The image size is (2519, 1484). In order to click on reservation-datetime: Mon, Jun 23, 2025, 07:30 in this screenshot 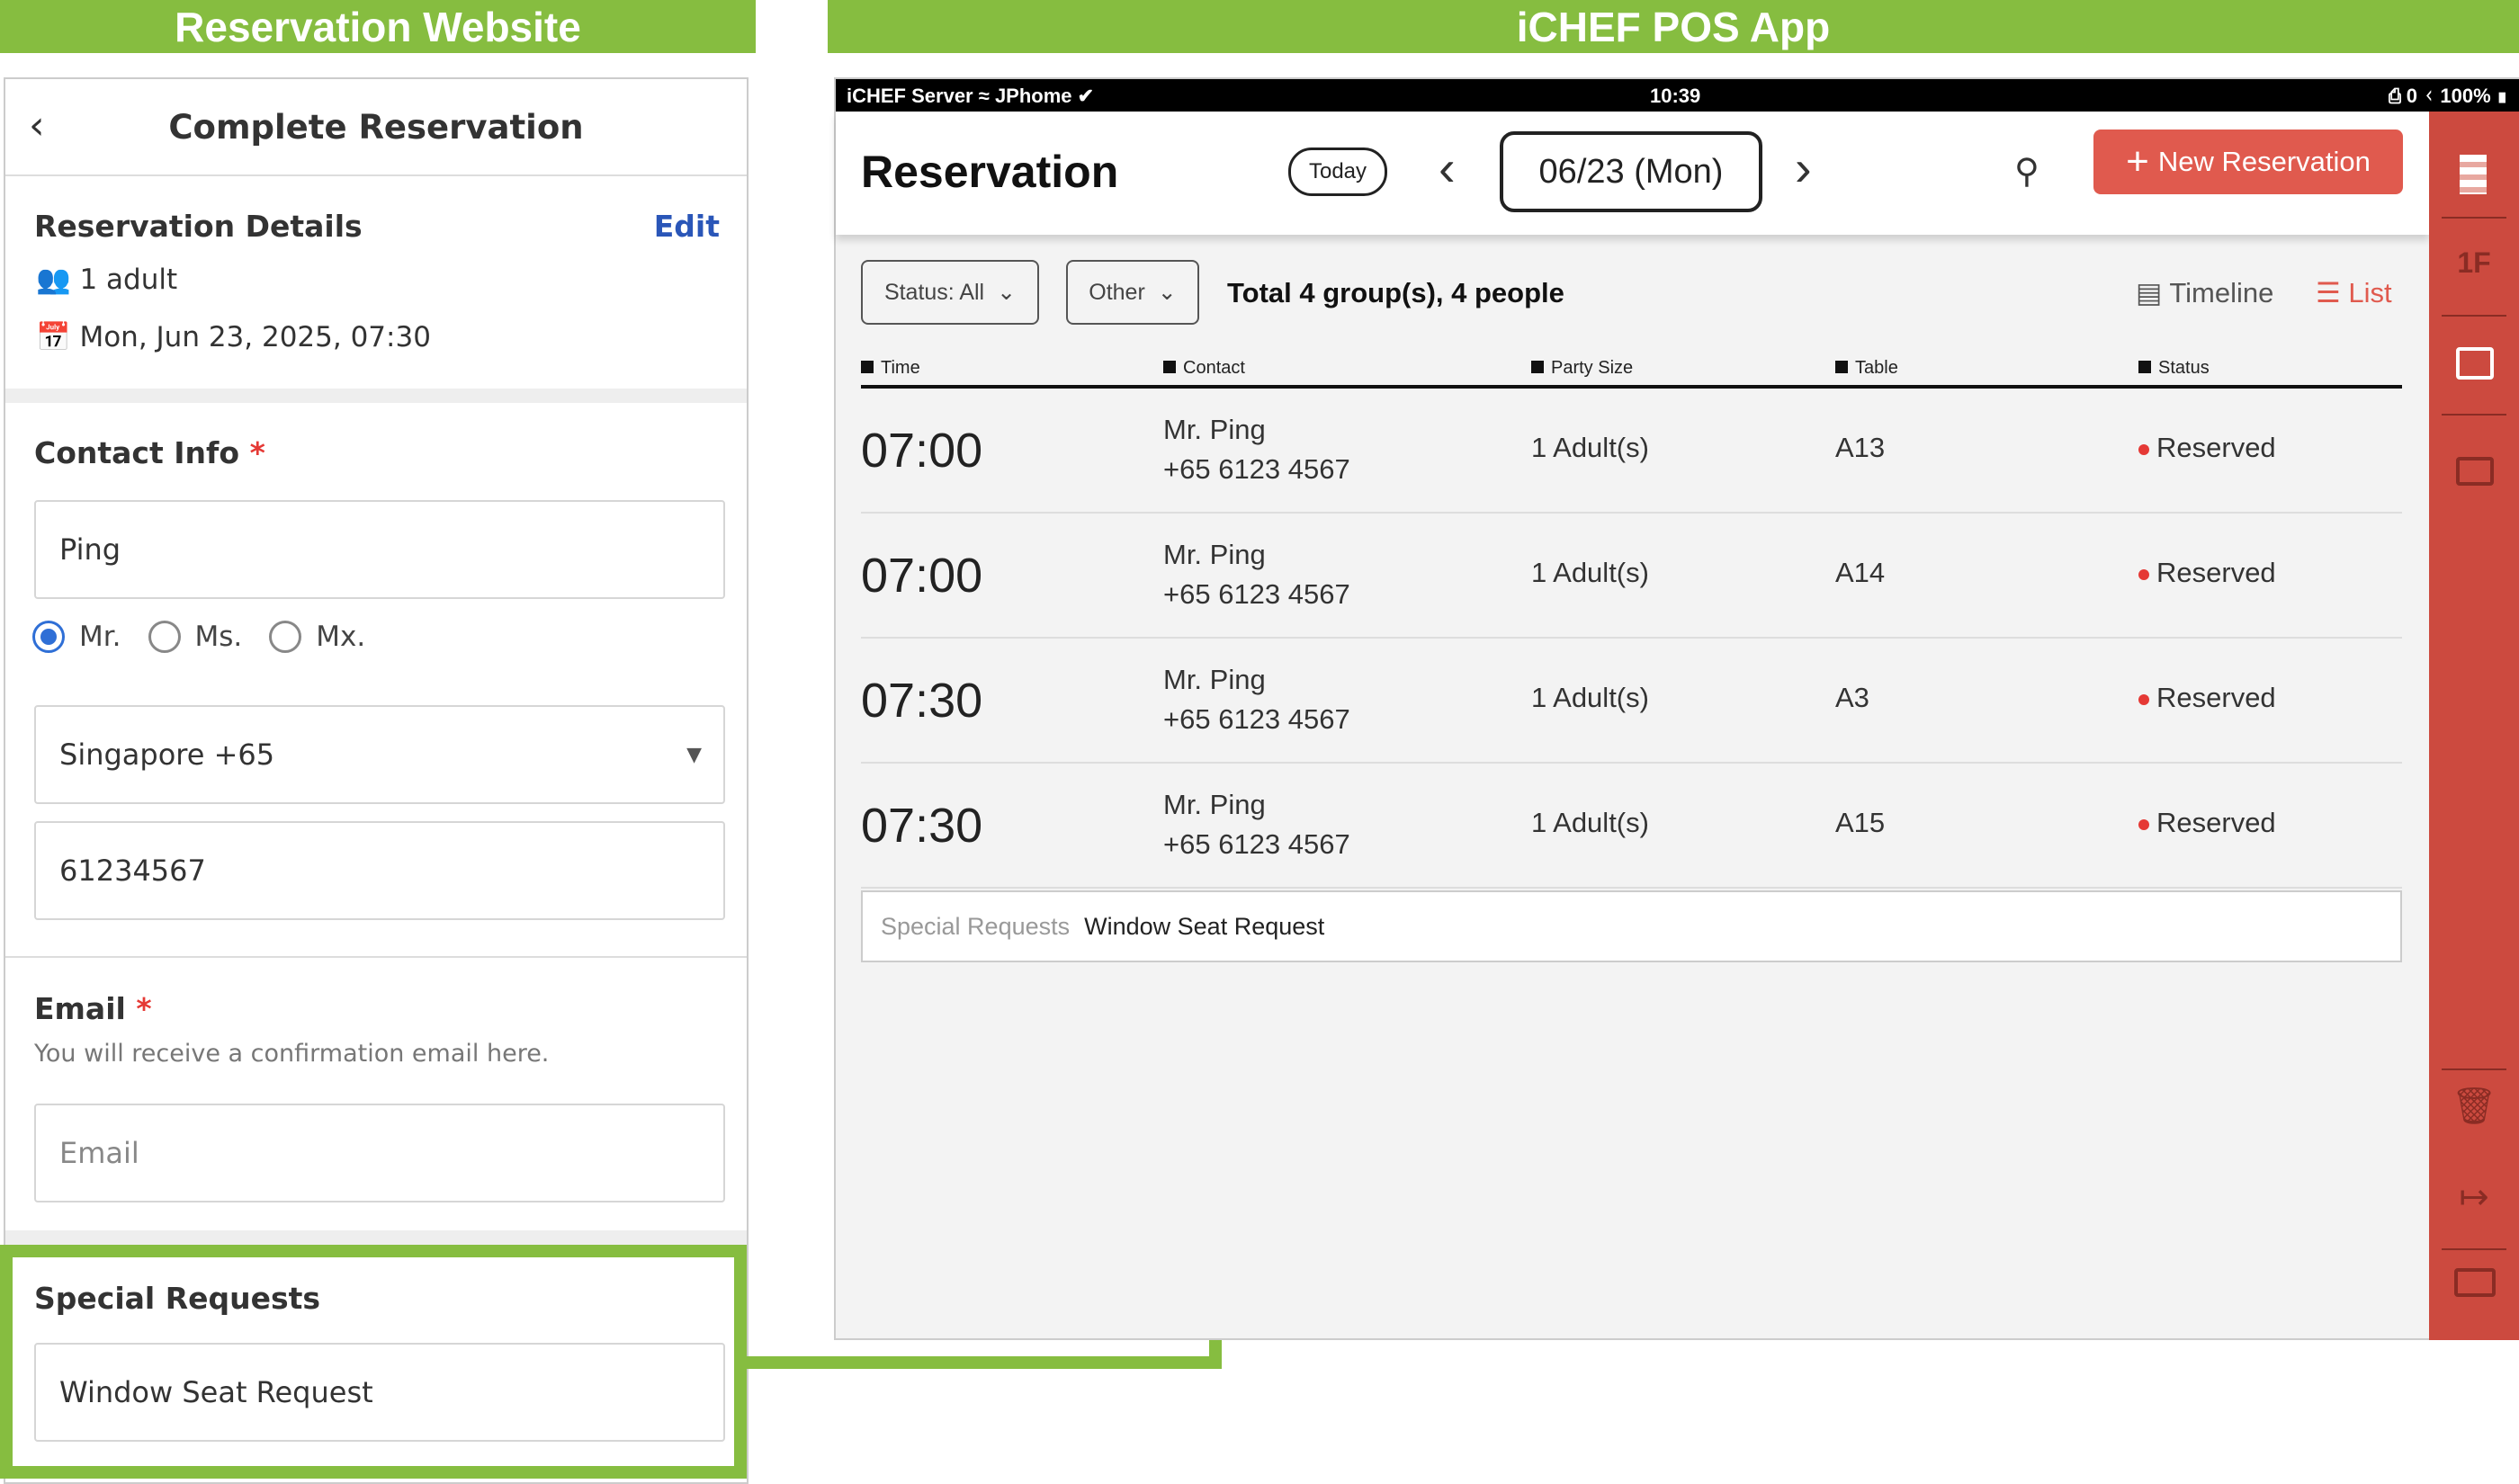, I will do `click(255, 337)`.